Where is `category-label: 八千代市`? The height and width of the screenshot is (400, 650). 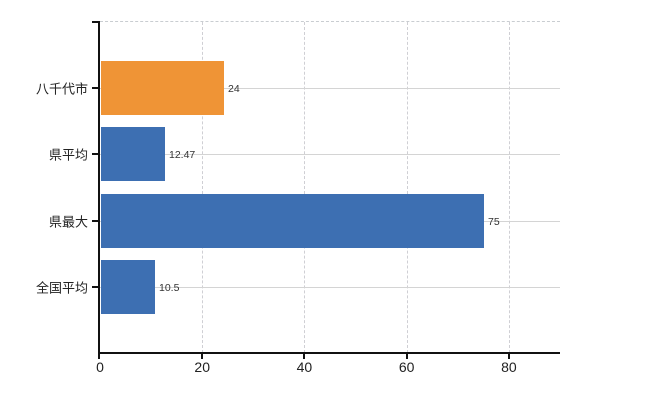 category-label: 八千代市 is located at coordinates (61, 89).